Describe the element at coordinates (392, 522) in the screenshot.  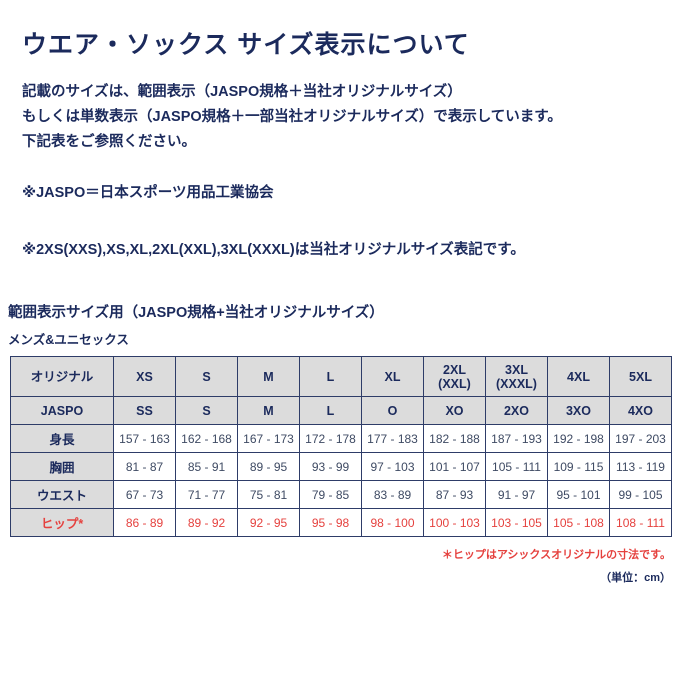
I see `value-cell: 98 - 100` at that location.